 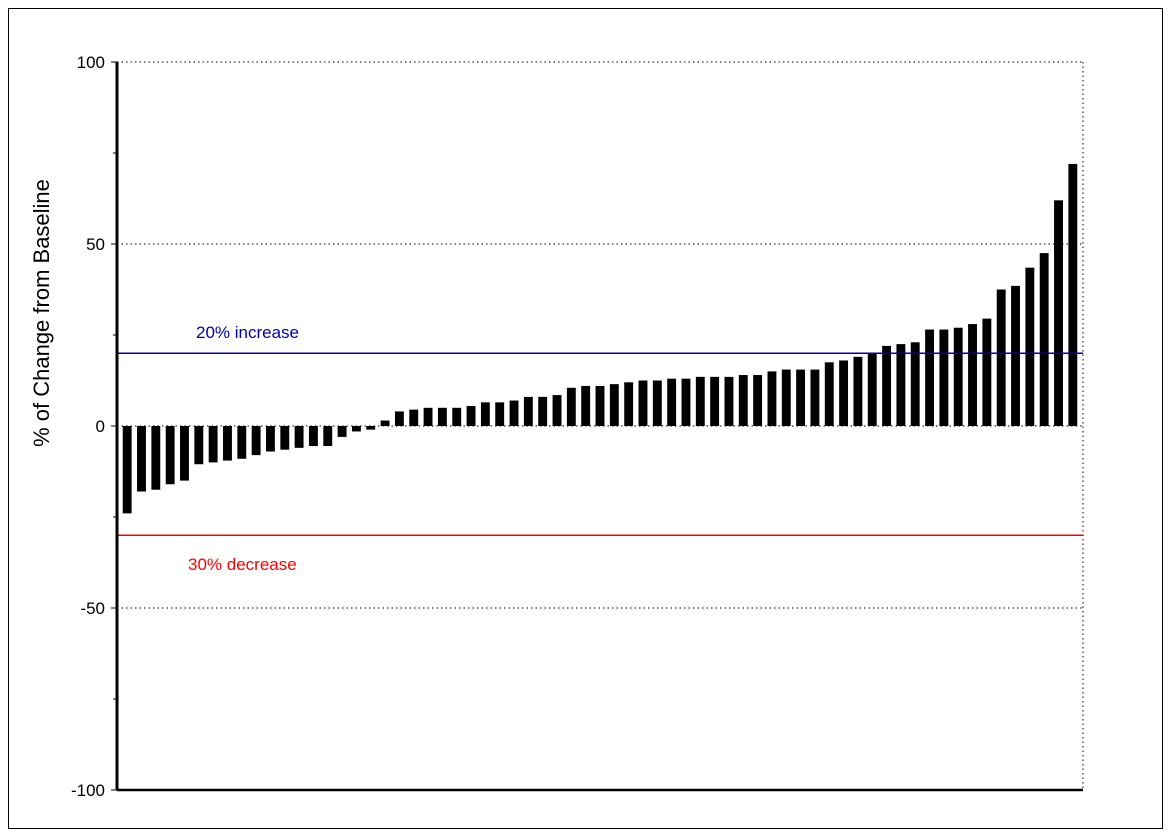 What do you see at coordinates (95, 244) in the screenshot?
I see `y-tick-label: 50` at bounding box center [95, 244].